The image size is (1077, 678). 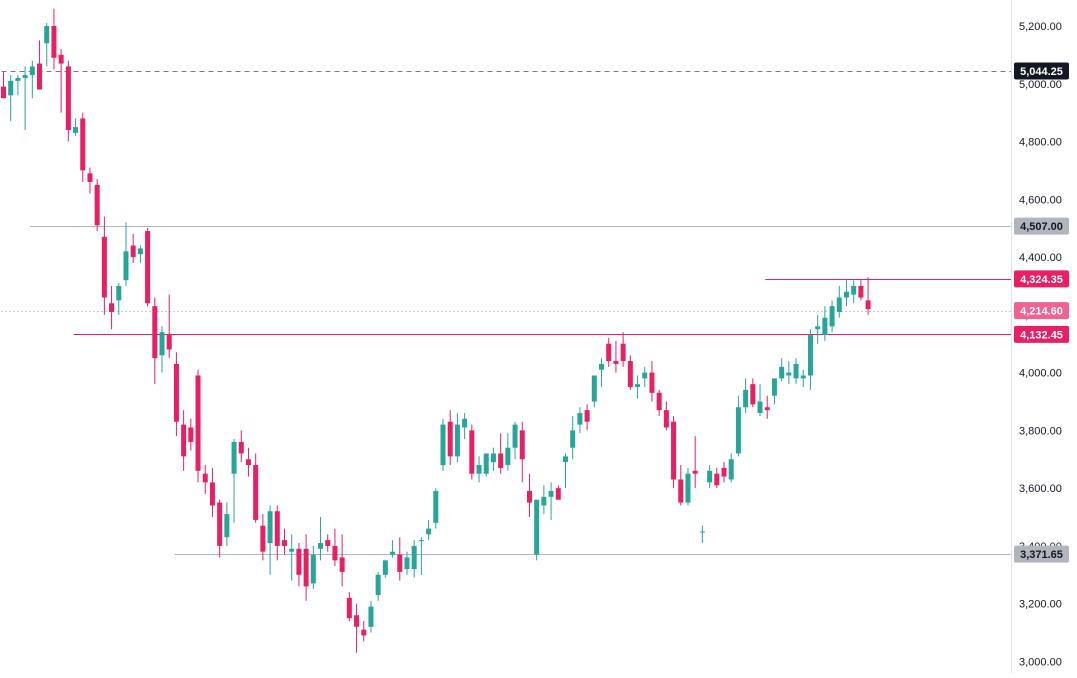 What do you see at coordinates (1041, 226) in the screenshot?
I see `price-badge: 4,507.00` at bounding box center [1041, 226].